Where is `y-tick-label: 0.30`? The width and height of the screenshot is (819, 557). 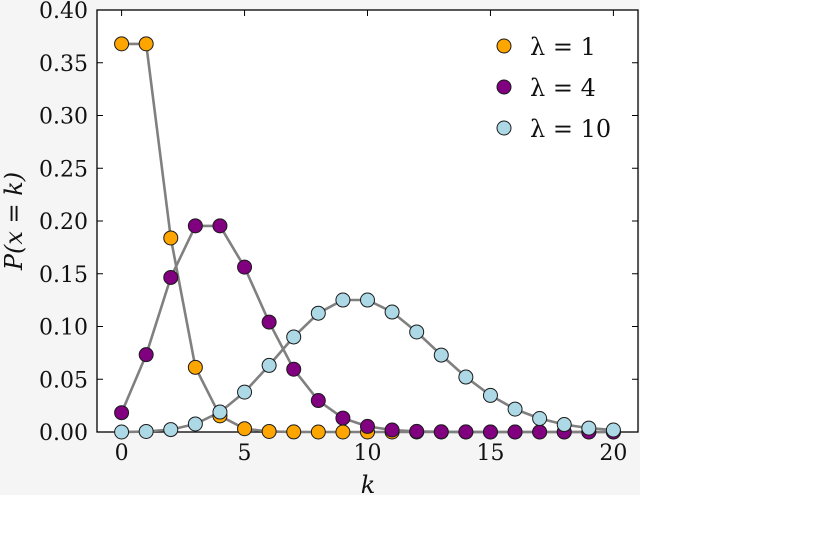
y-tick-label: 0.30 is located at coordinates (63, 117).